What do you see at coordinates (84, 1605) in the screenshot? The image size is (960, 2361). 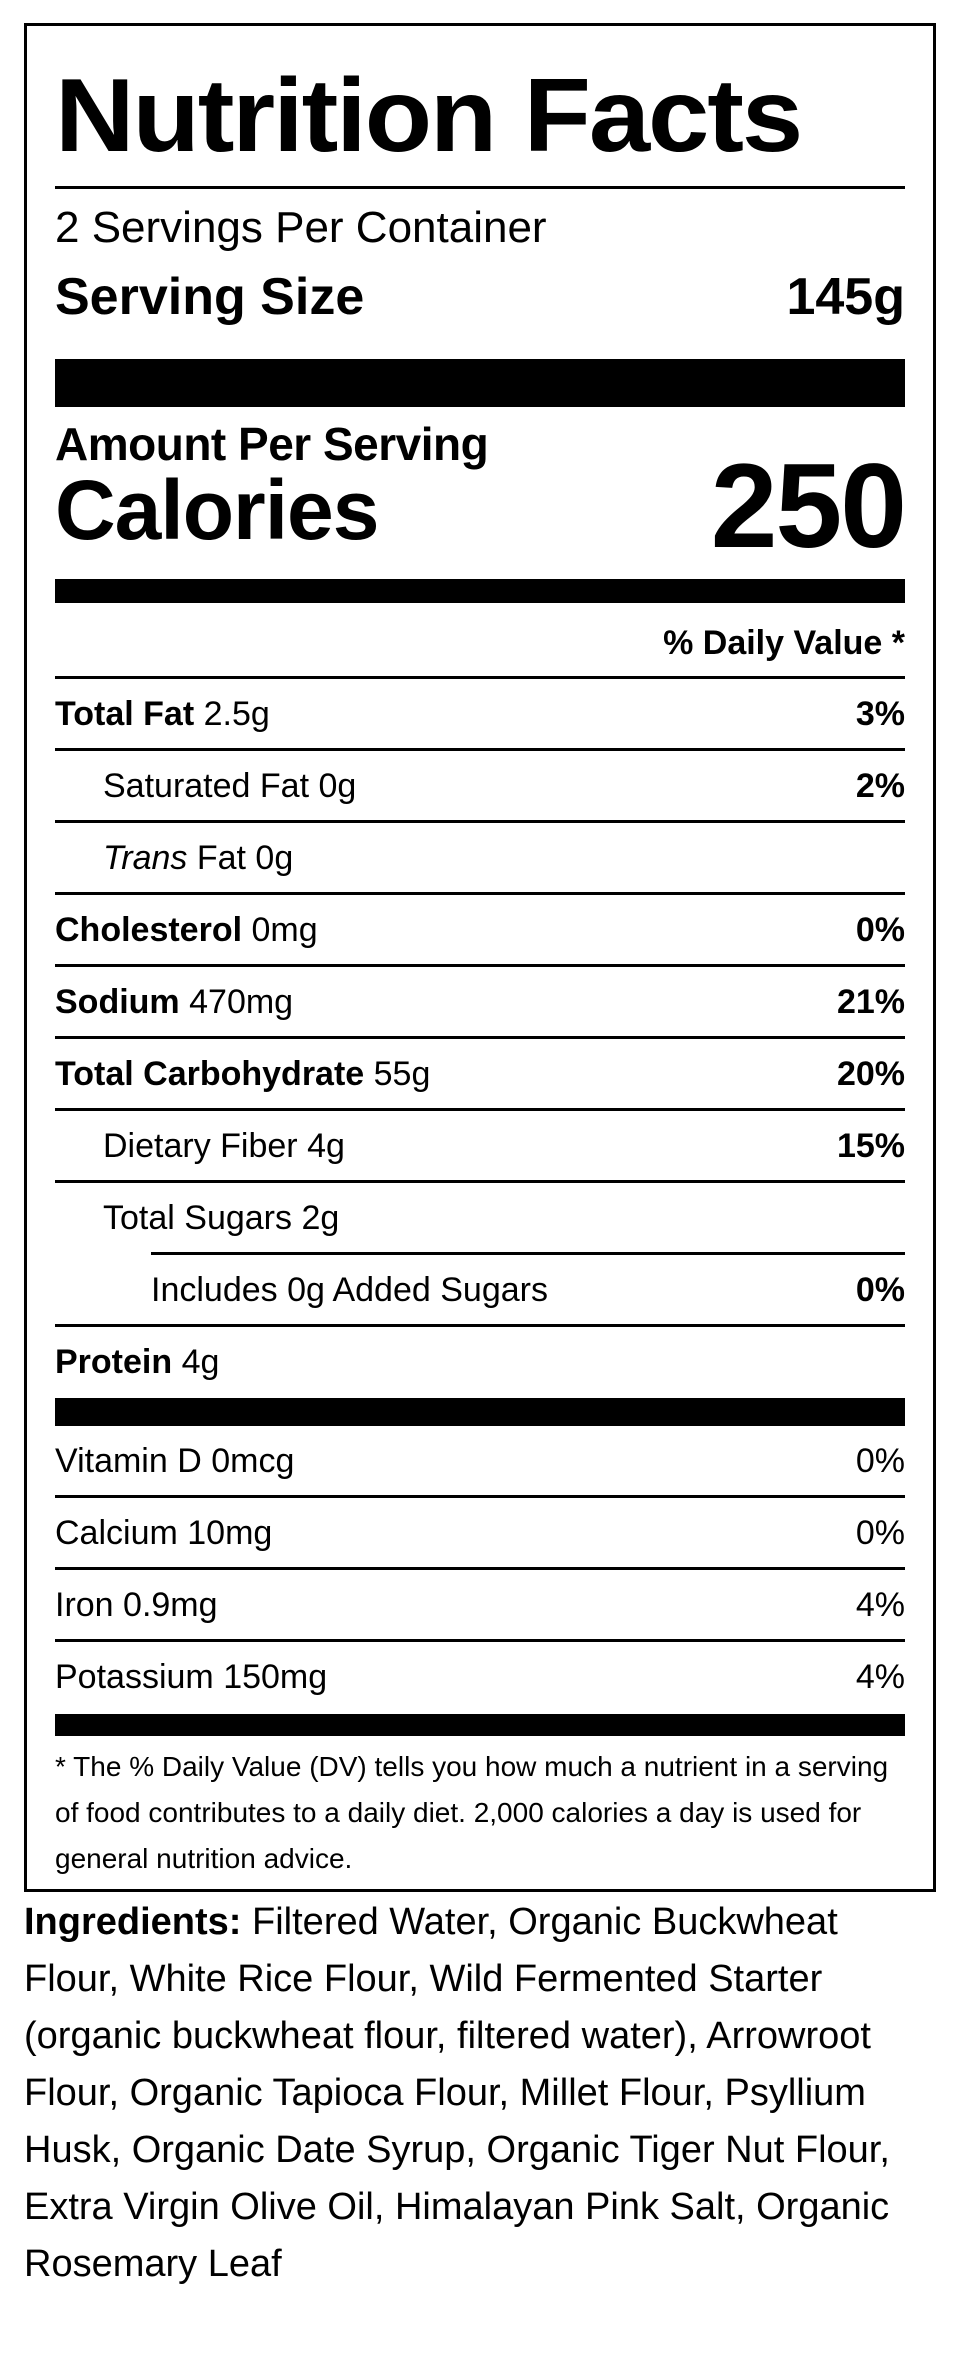 I see `vitamin-name: Iron` at bounding box center [84, 1605].